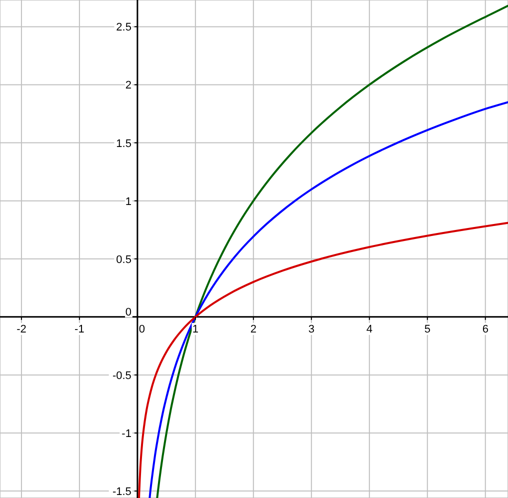  Describe the element at coordinates (124, 260) in the screenshot. I see `y-tick-label: 0.5` at that location.